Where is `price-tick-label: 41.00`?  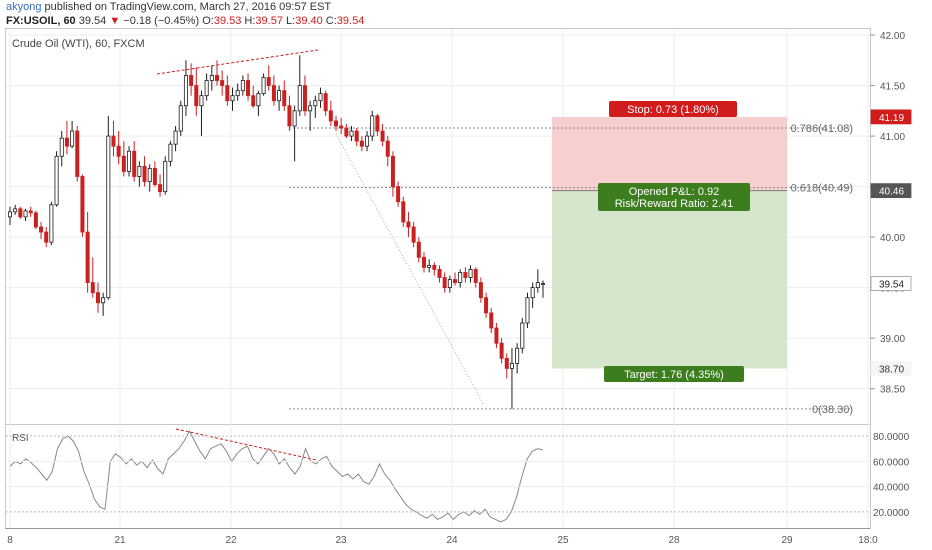 price-tick-label: 41.00 is located at coordinates (892, 137).